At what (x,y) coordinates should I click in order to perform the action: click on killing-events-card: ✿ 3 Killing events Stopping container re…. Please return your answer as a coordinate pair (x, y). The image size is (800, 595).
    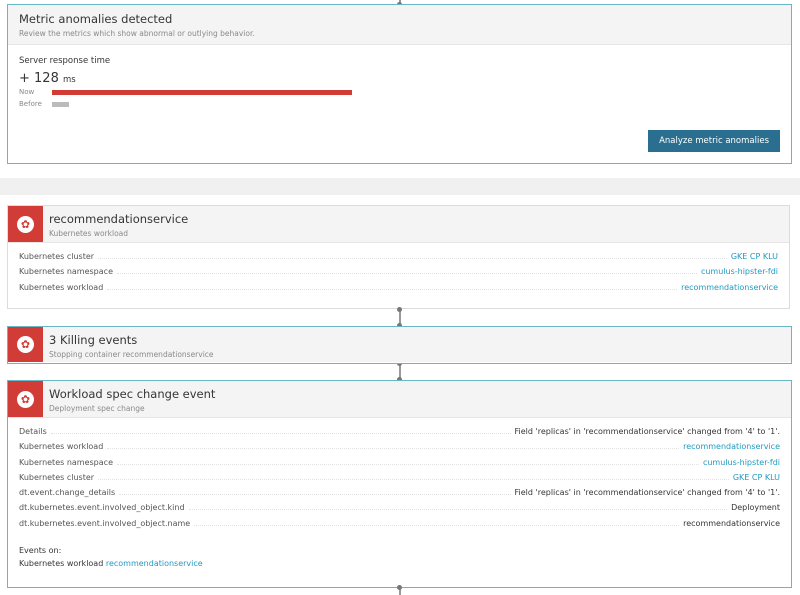
    Looking at the image, I should click on (399, 345).